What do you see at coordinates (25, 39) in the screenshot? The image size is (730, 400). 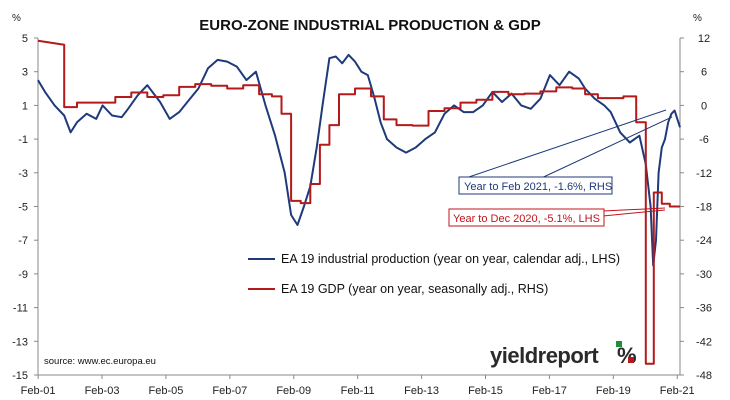 I see `left-tick-label: 5` at bounding box center [25, 39].